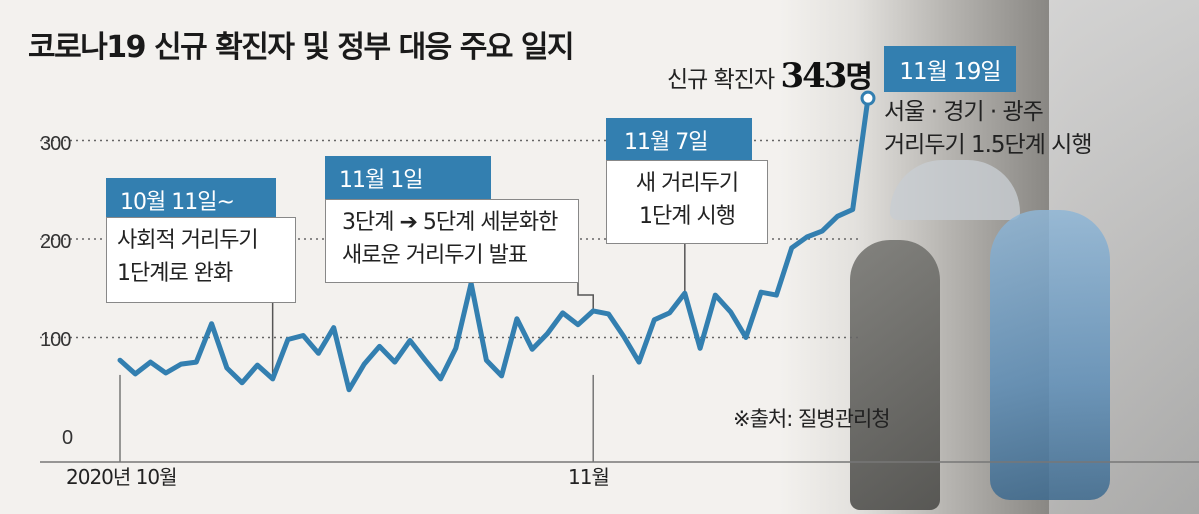 This screenshot has width=1199, height=514. Describe the element at coordinates (813, 76) in the screenshot. I see `peak-value: 343` at that location.